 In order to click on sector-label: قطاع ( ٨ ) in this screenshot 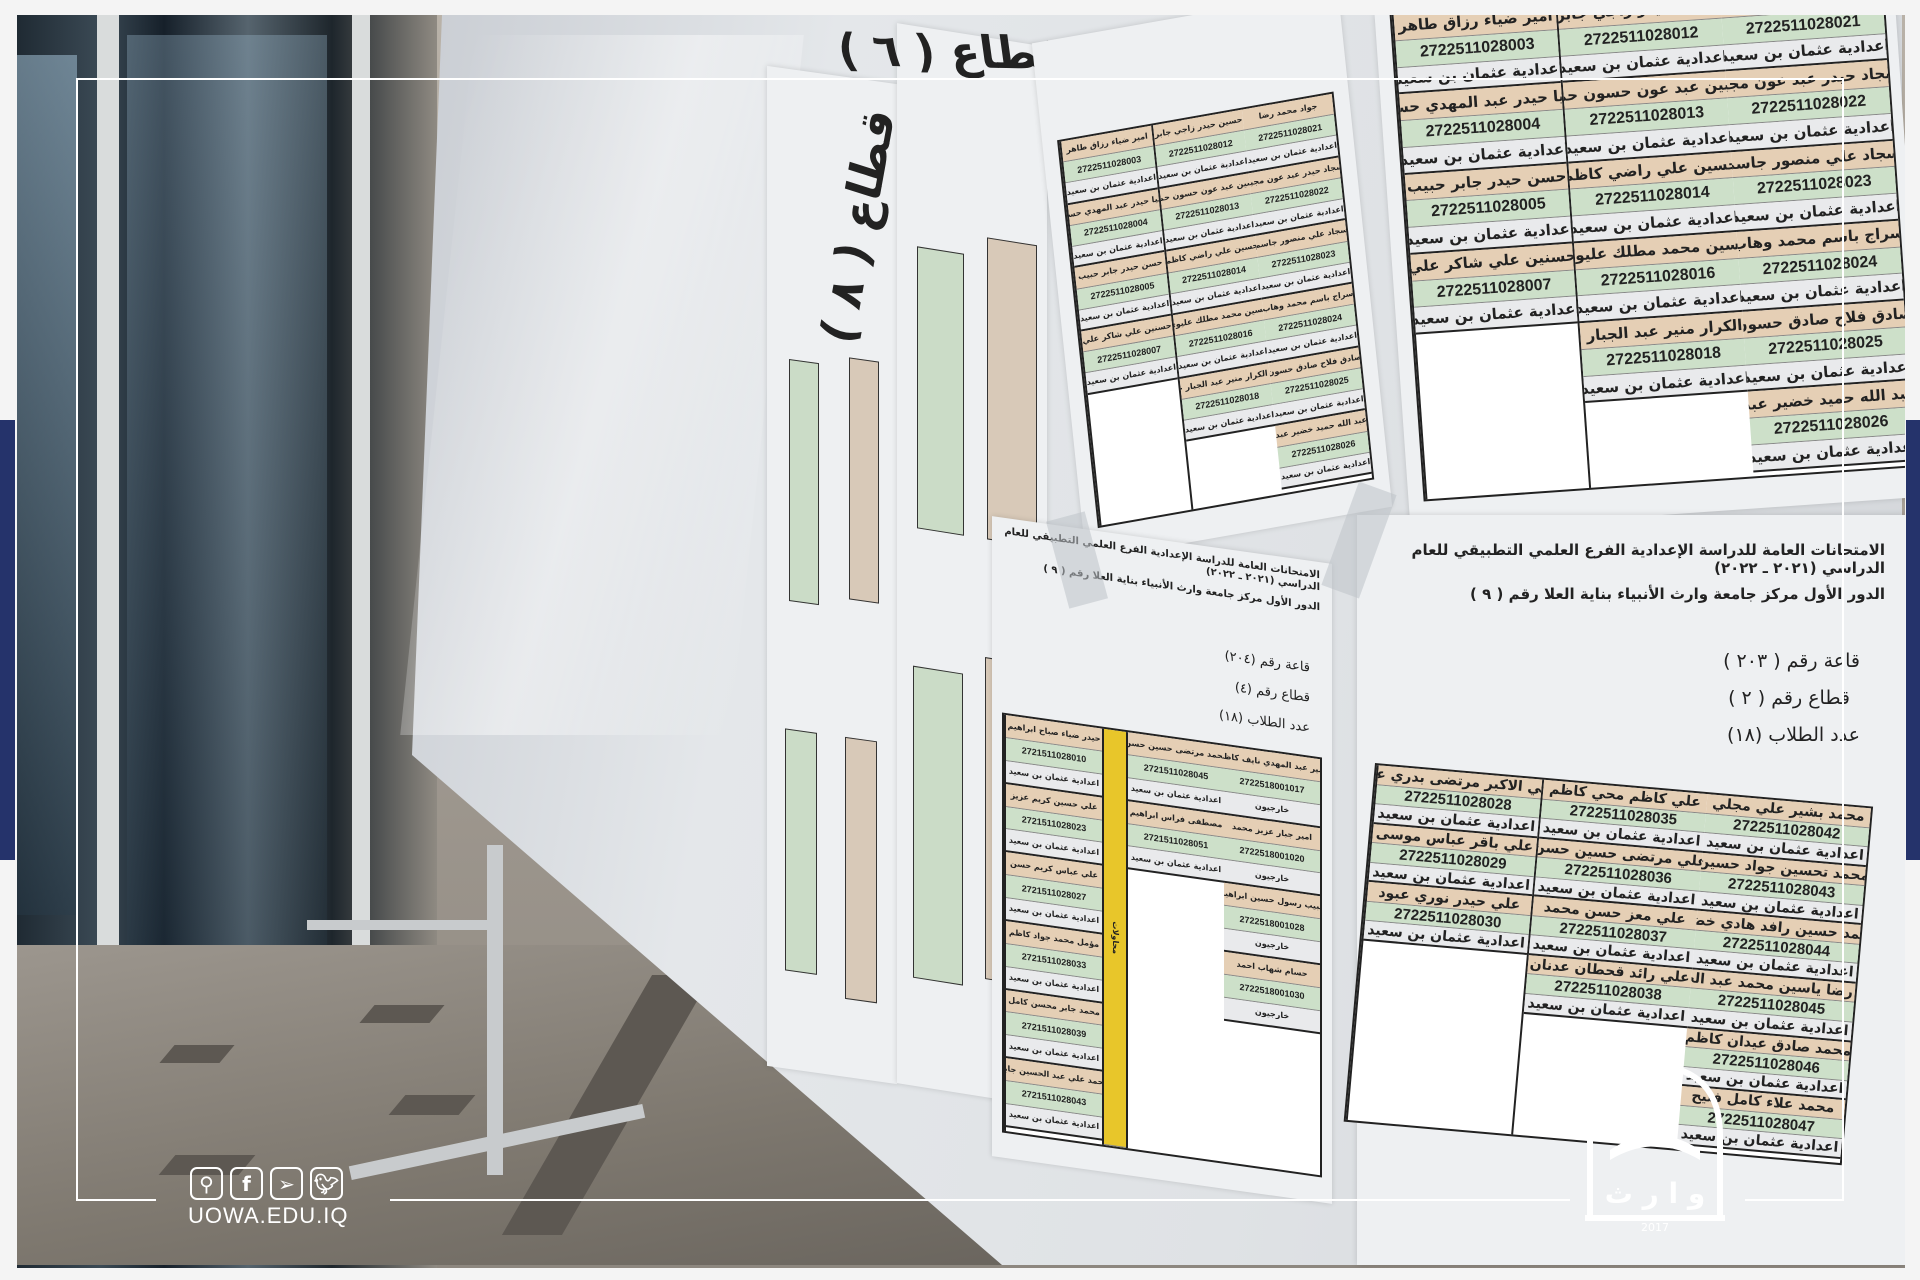, I will do `click(858, 226)`.